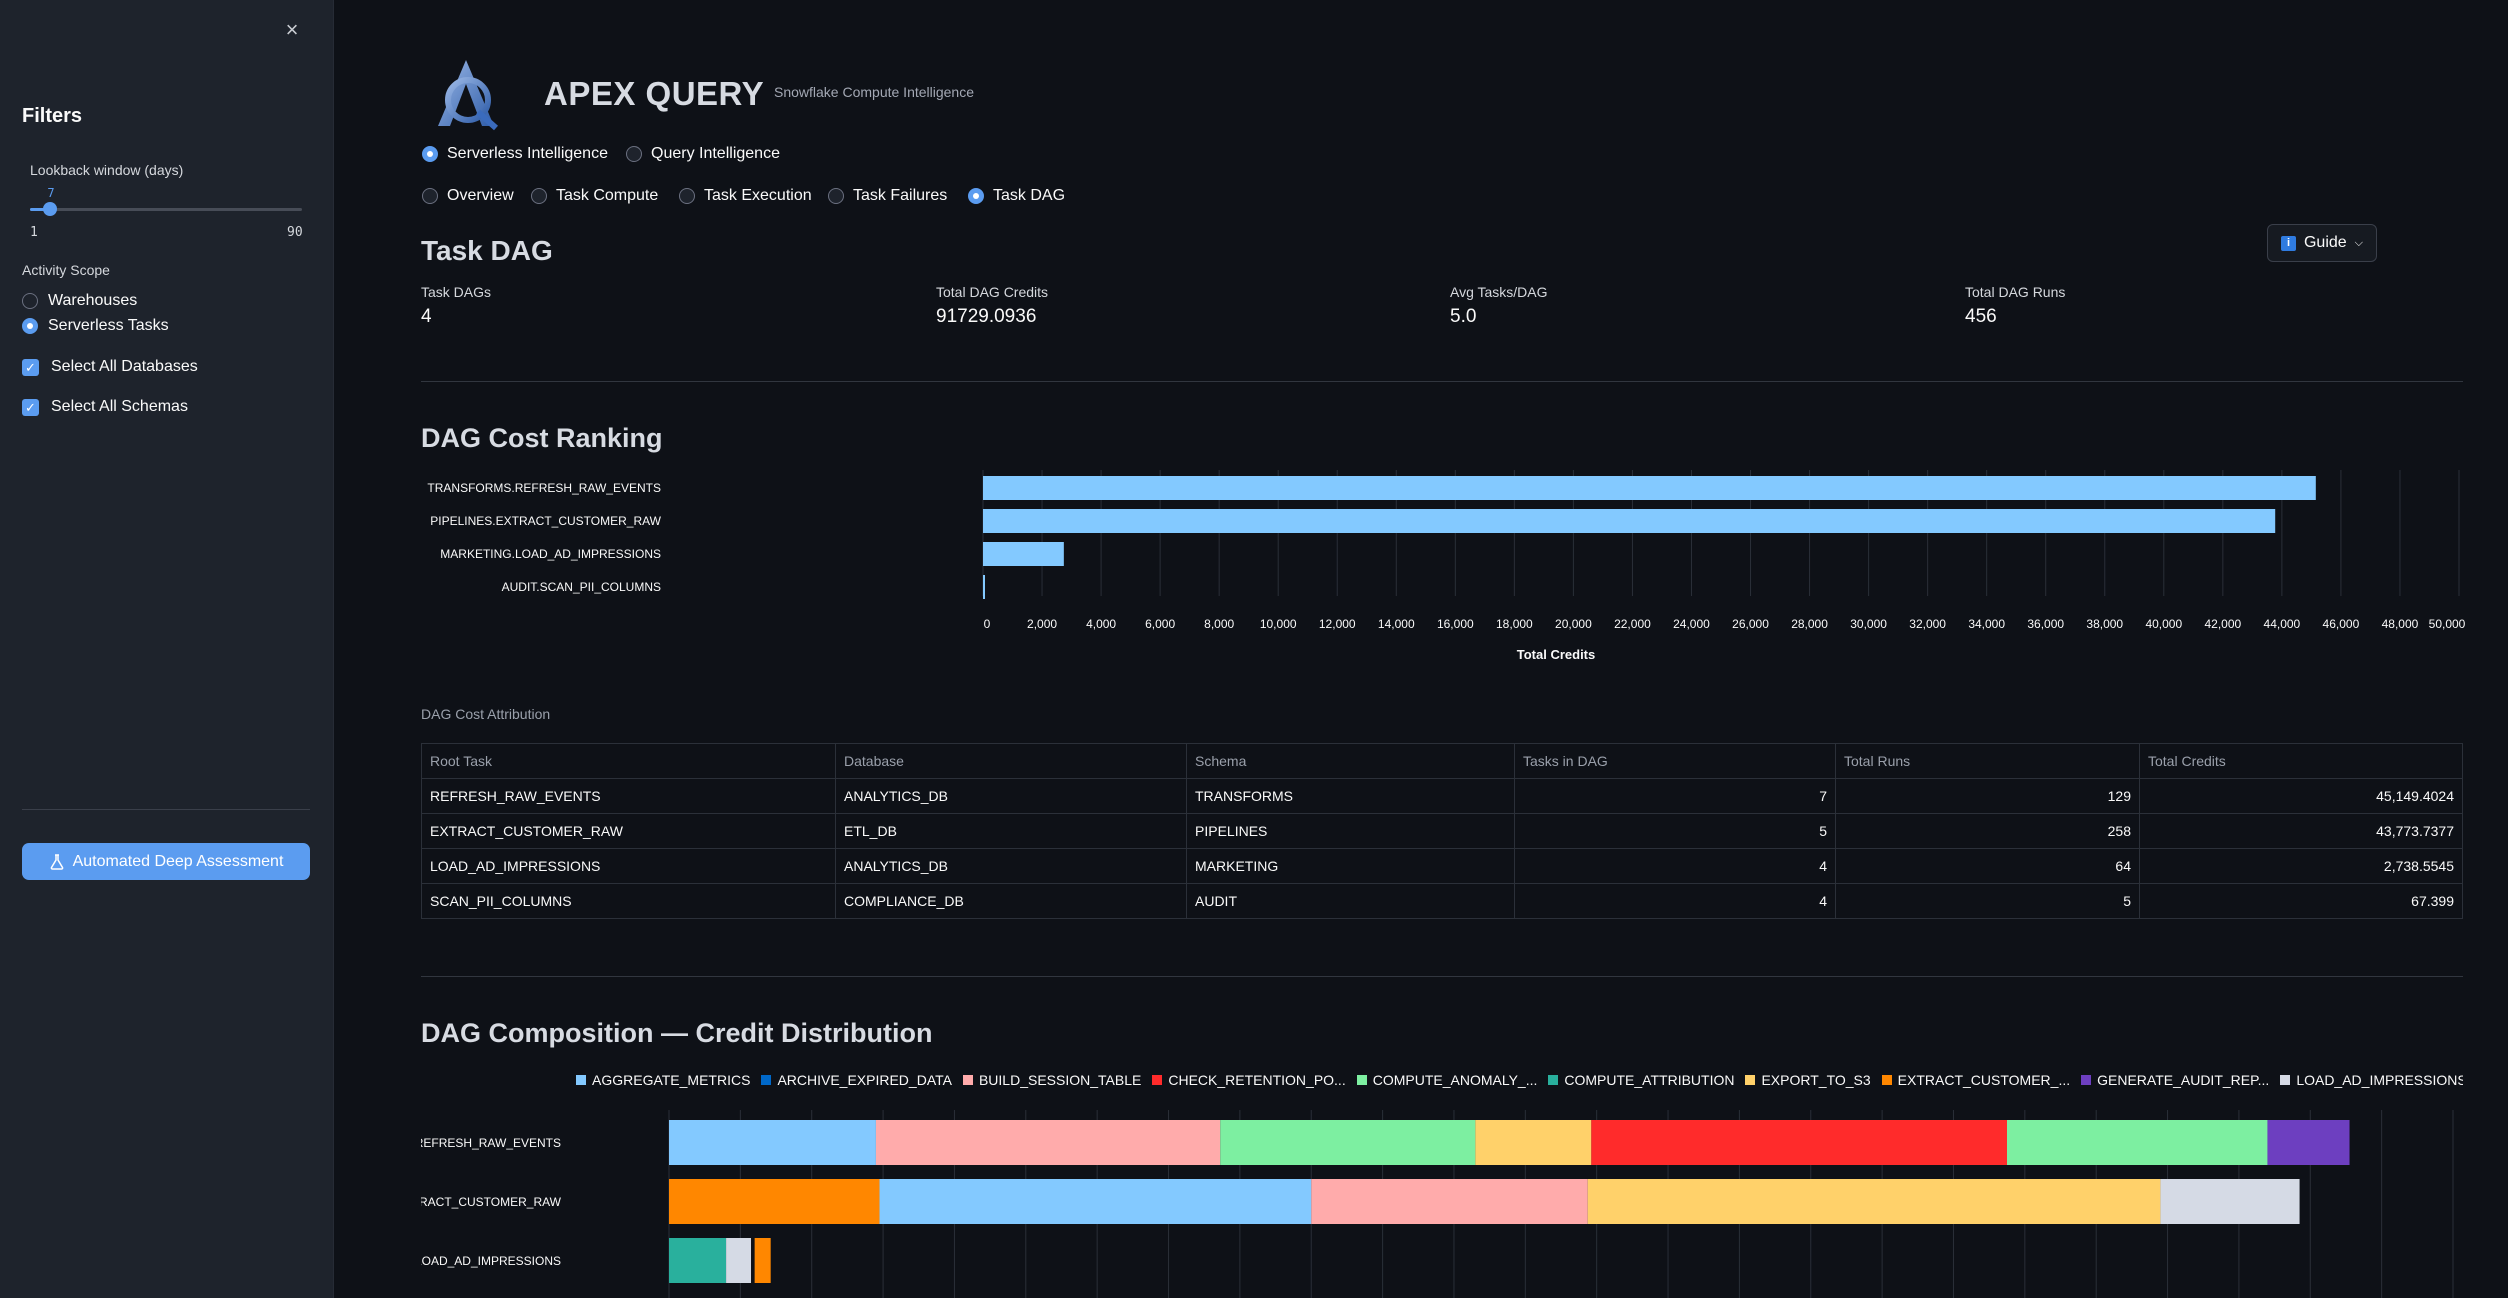  I want to click on automated-deep-assessment-button: Automated Deep Assessment, so click(166, 861).